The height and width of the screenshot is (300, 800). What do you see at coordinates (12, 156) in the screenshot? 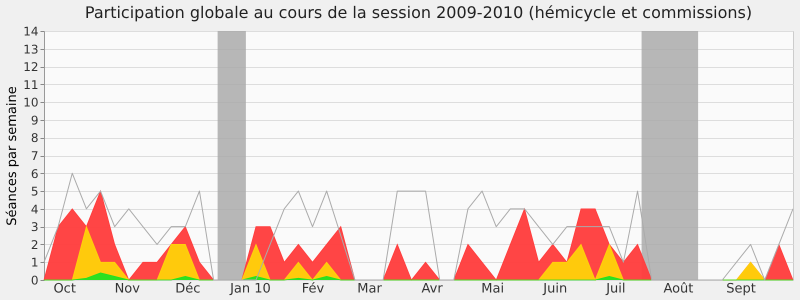
I see `y-axis-title: Séances par semaine` at bounding box center [12, 156].